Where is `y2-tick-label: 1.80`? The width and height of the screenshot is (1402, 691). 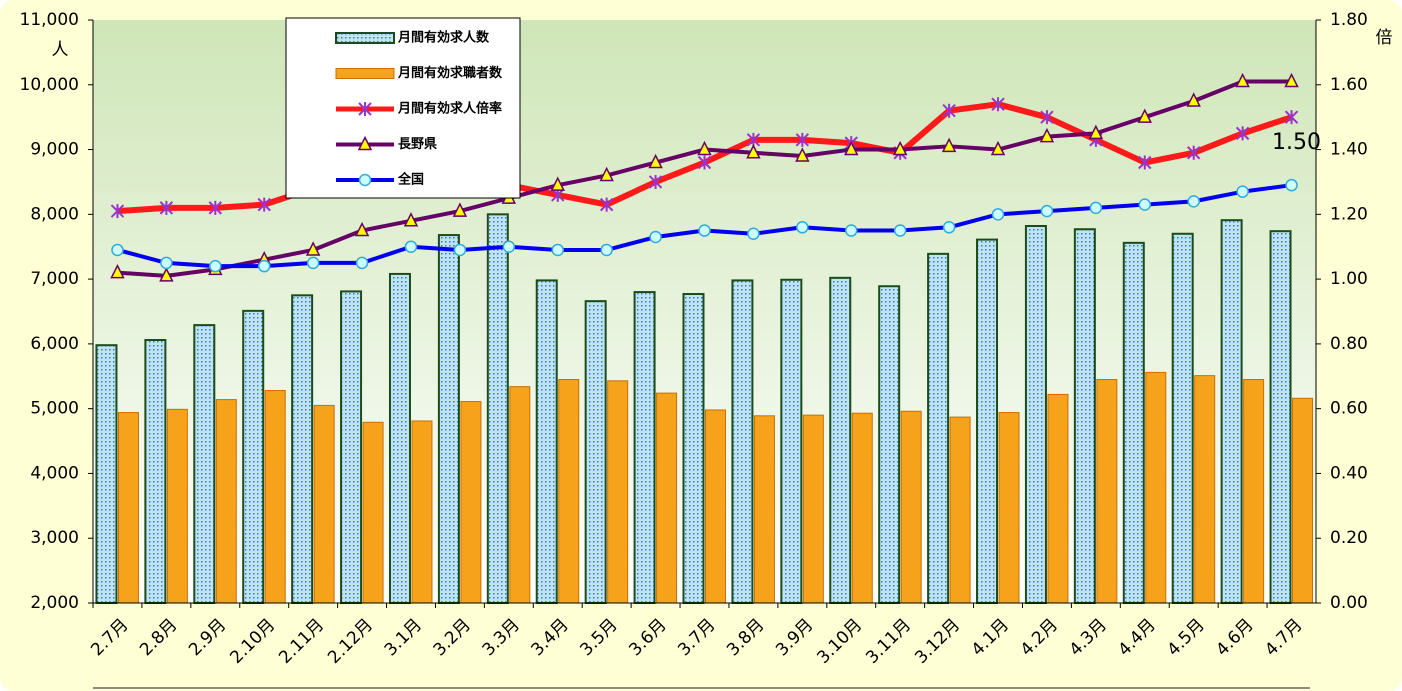
y2-tick-label: 1.80 is located at coordinates (1349, 20).